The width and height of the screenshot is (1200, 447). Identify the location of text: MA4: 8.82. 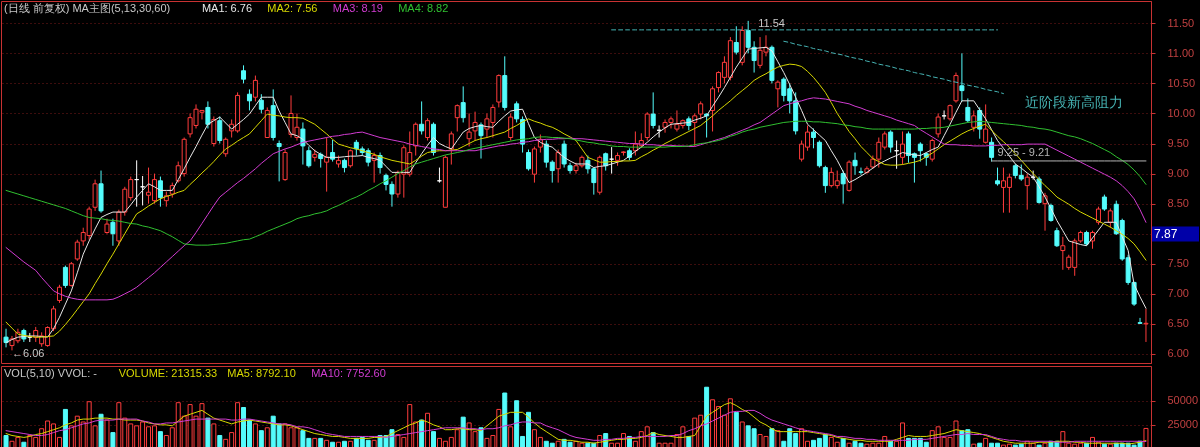
(423, 8).